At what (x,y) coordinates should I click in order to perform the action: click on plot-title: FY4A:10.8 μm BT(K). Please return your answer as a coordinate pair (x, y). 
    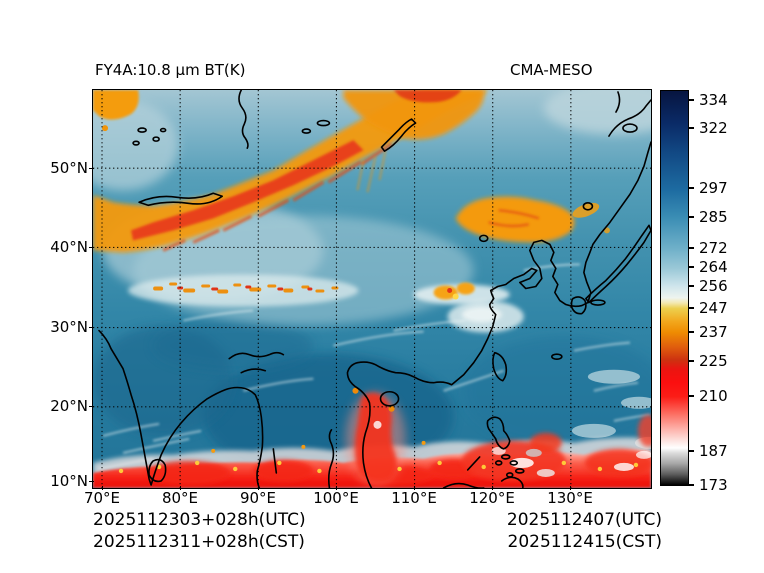
    Looking at the image, I should click on (170, 70).